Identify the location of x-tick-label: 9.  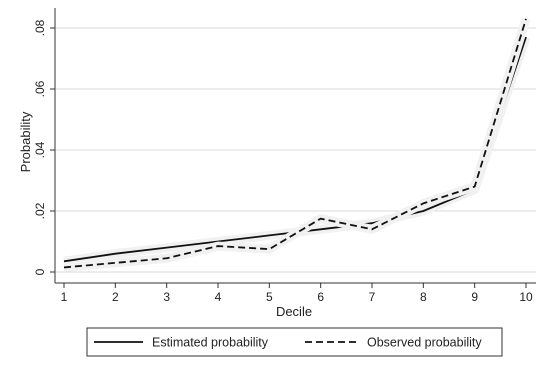
(474, 297).